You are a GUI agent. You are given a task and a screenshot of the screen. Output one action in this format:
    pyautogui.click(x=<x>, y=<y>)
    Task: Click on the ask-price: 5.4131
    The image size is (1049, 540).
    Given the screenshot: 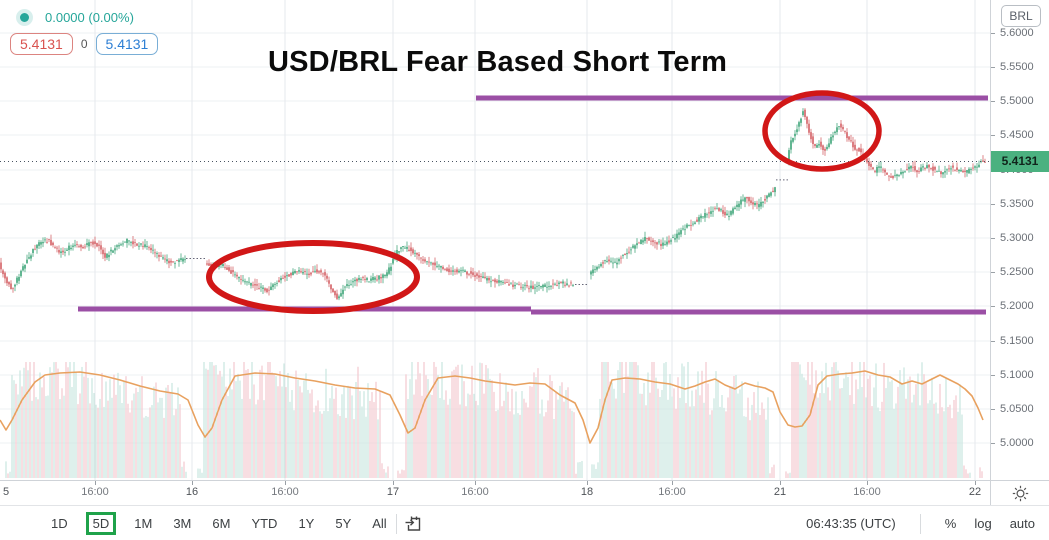 What is the action you would take?
    pyautogui.click(x=127, y=44)
    